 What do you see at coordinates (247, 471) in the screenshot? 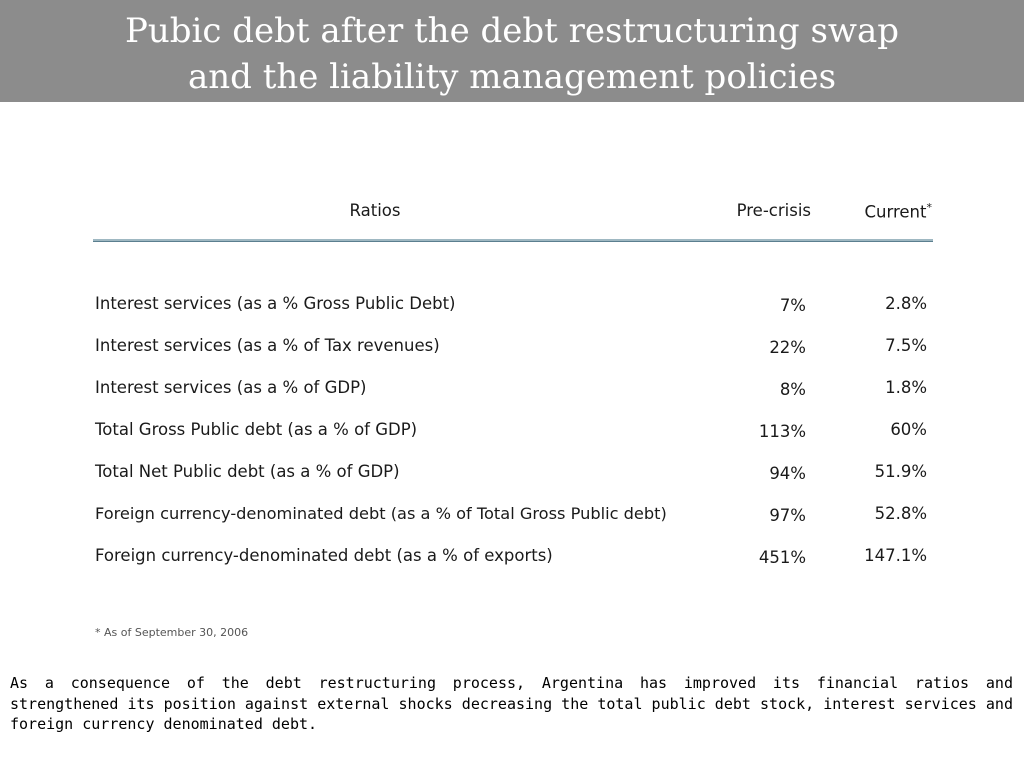
I see `row-label: Total Net Public debt (as a % of GDP)` at bounding box center [247, 471].